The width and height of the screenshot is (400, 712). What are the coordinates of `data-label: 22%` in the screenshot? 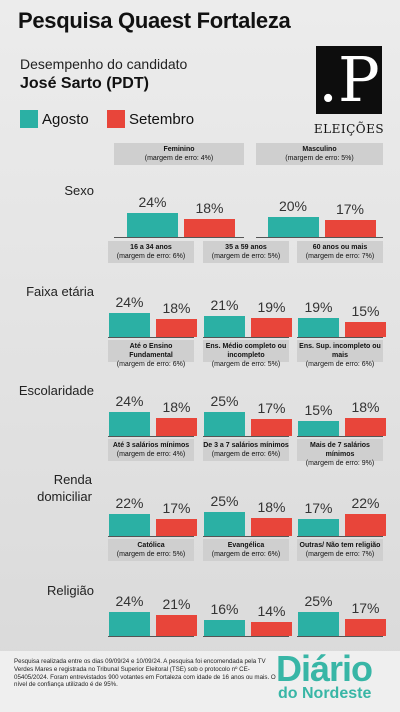 It's located at (365, 503).